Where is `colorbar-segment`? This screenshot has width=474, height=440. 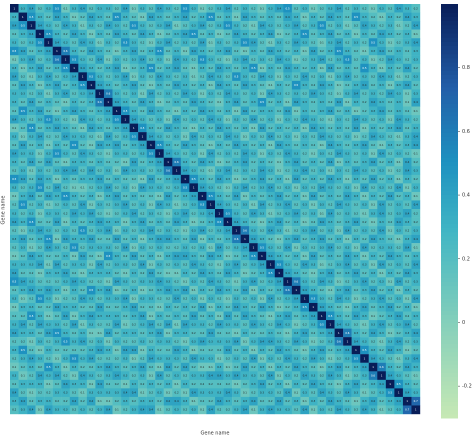 colorbar-segment is located at coordinates (449, 288).